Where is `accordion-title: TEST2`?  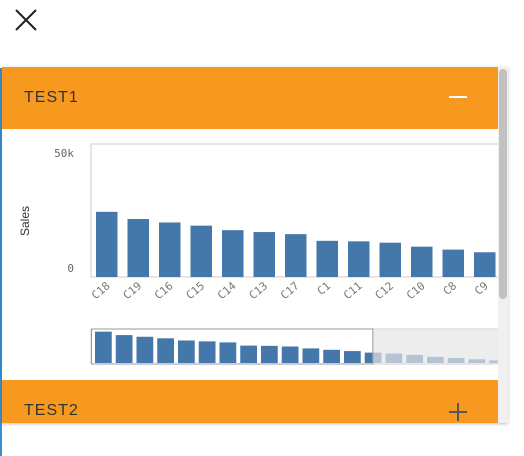
accordion-title: TEST2 is located at coordinates (51, 410).